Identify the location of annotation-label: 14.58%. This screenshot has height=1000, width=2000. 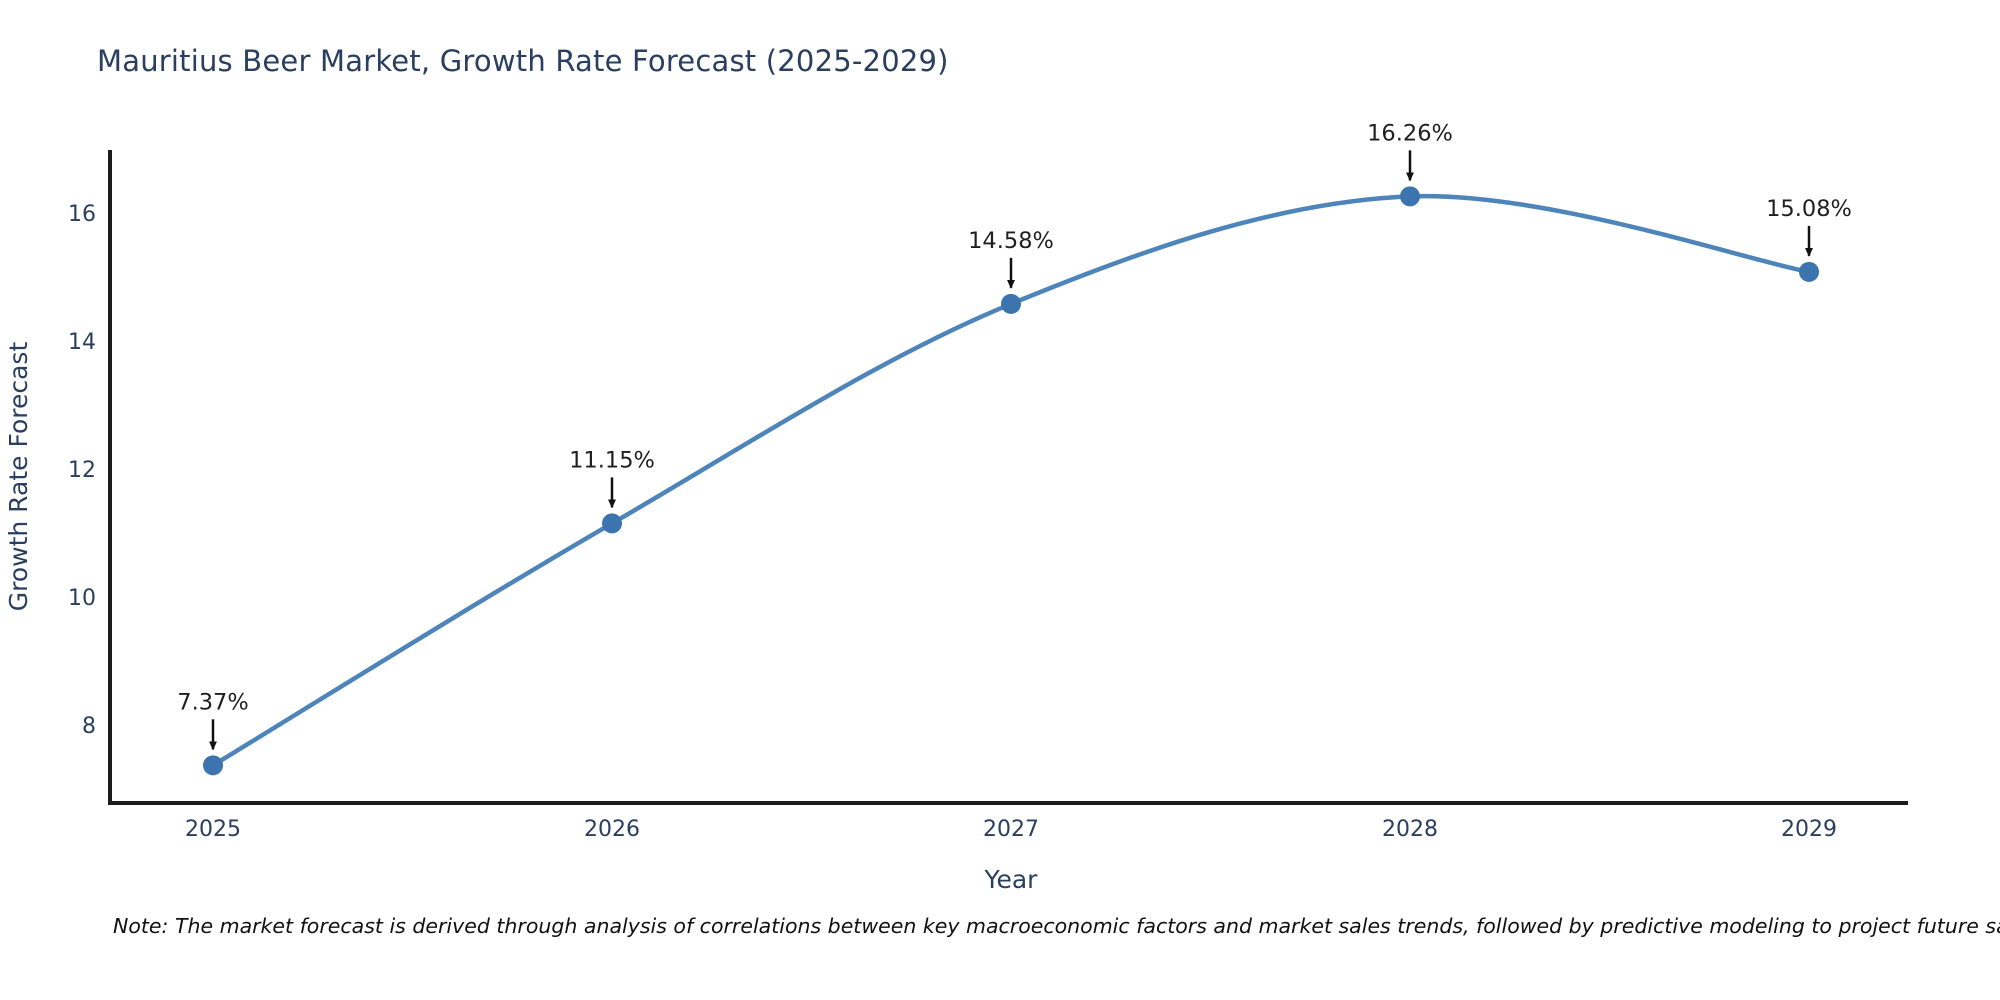
(1011, 241).